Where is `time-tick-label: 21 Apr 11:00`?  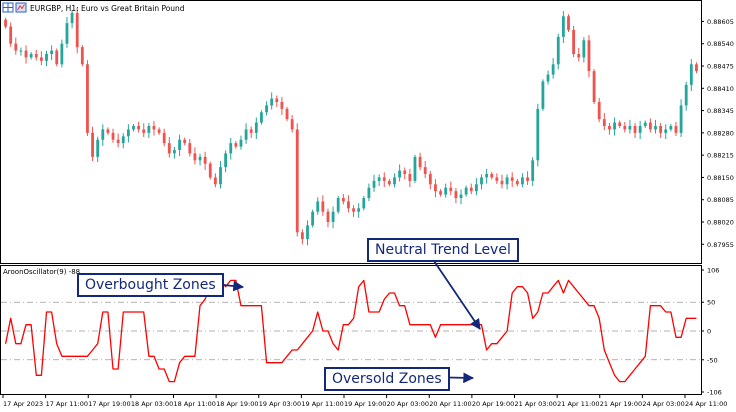
time-tick-label: 21 Apr 11:00 is located at coordinates (578, 404).